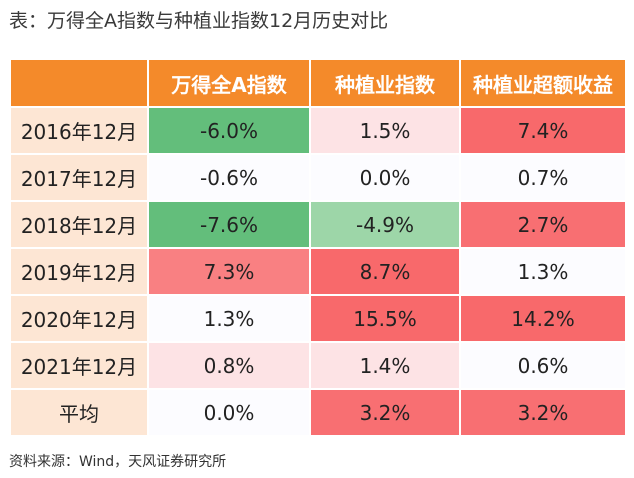  I want to click on table-header: 万得全A指数 种植业指数 种植业超额收益, so click(318, 83).